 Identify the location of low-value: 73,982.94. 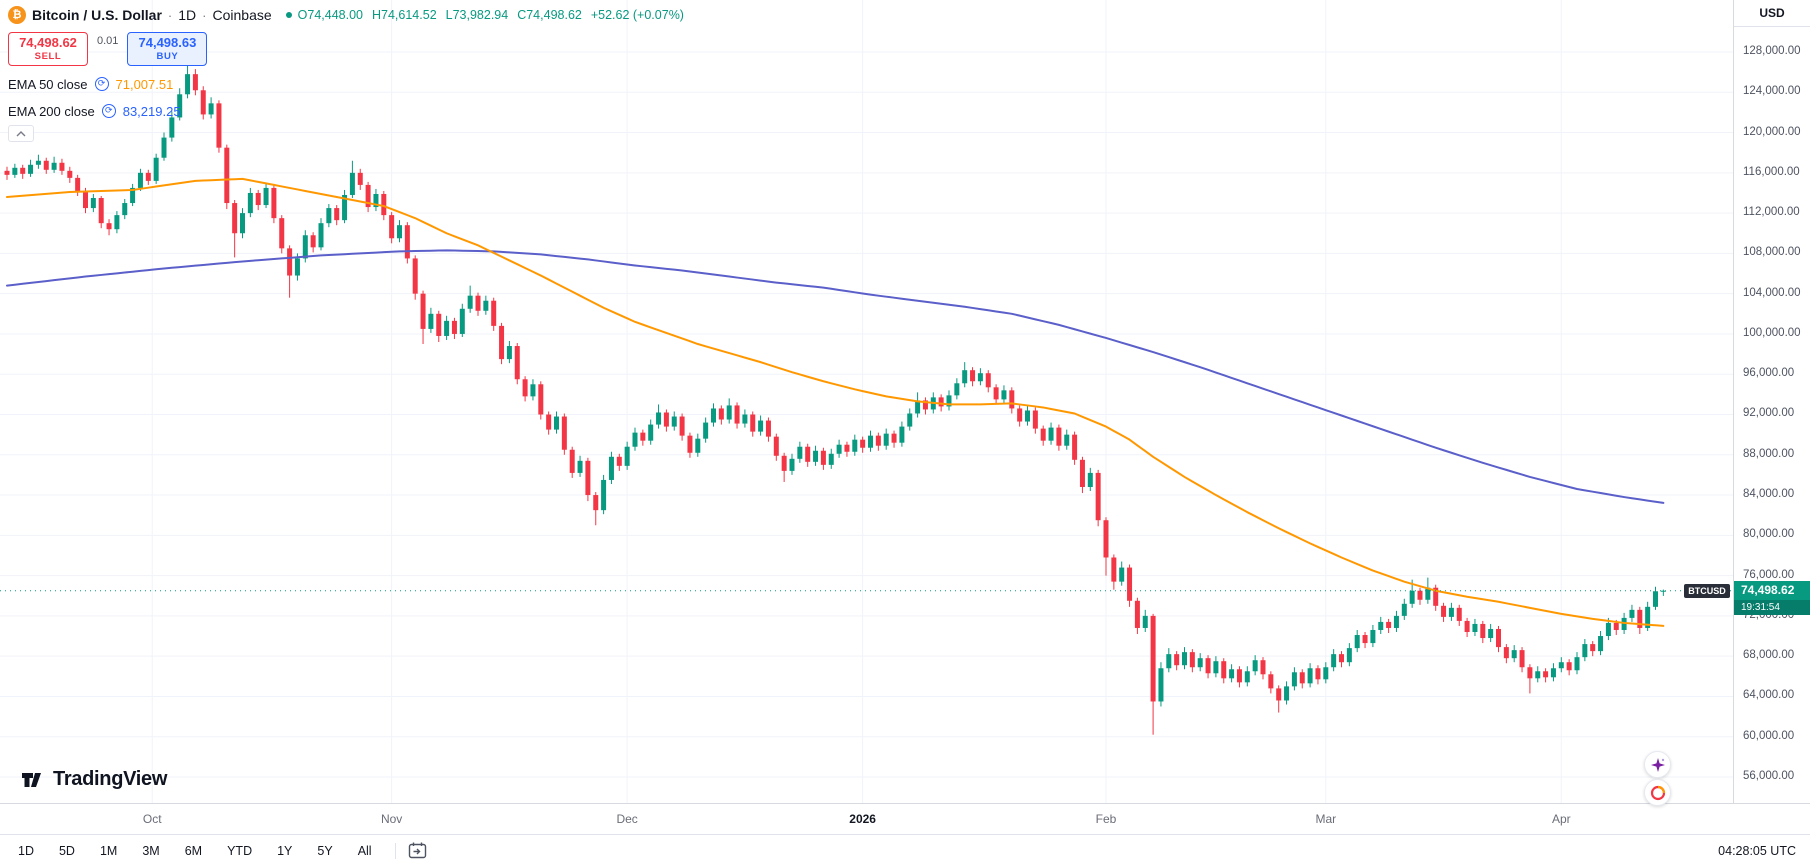
(480, 15).